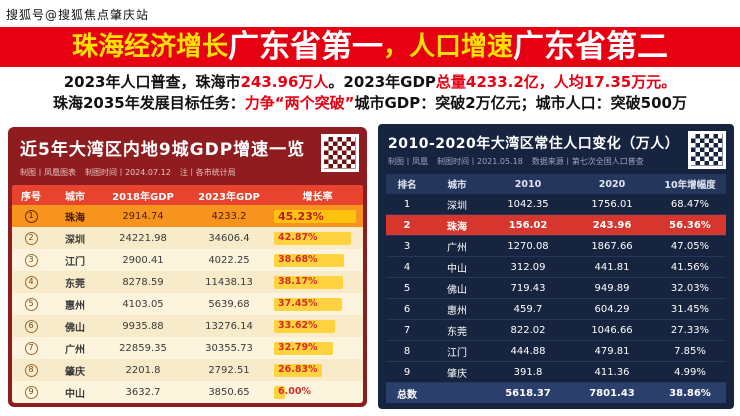  Describe the element at coordinates (187, 282) in the screenshot. I see `gdp-table-row: 4 东莞 8278.59 11438.13 38.17%` at that location.